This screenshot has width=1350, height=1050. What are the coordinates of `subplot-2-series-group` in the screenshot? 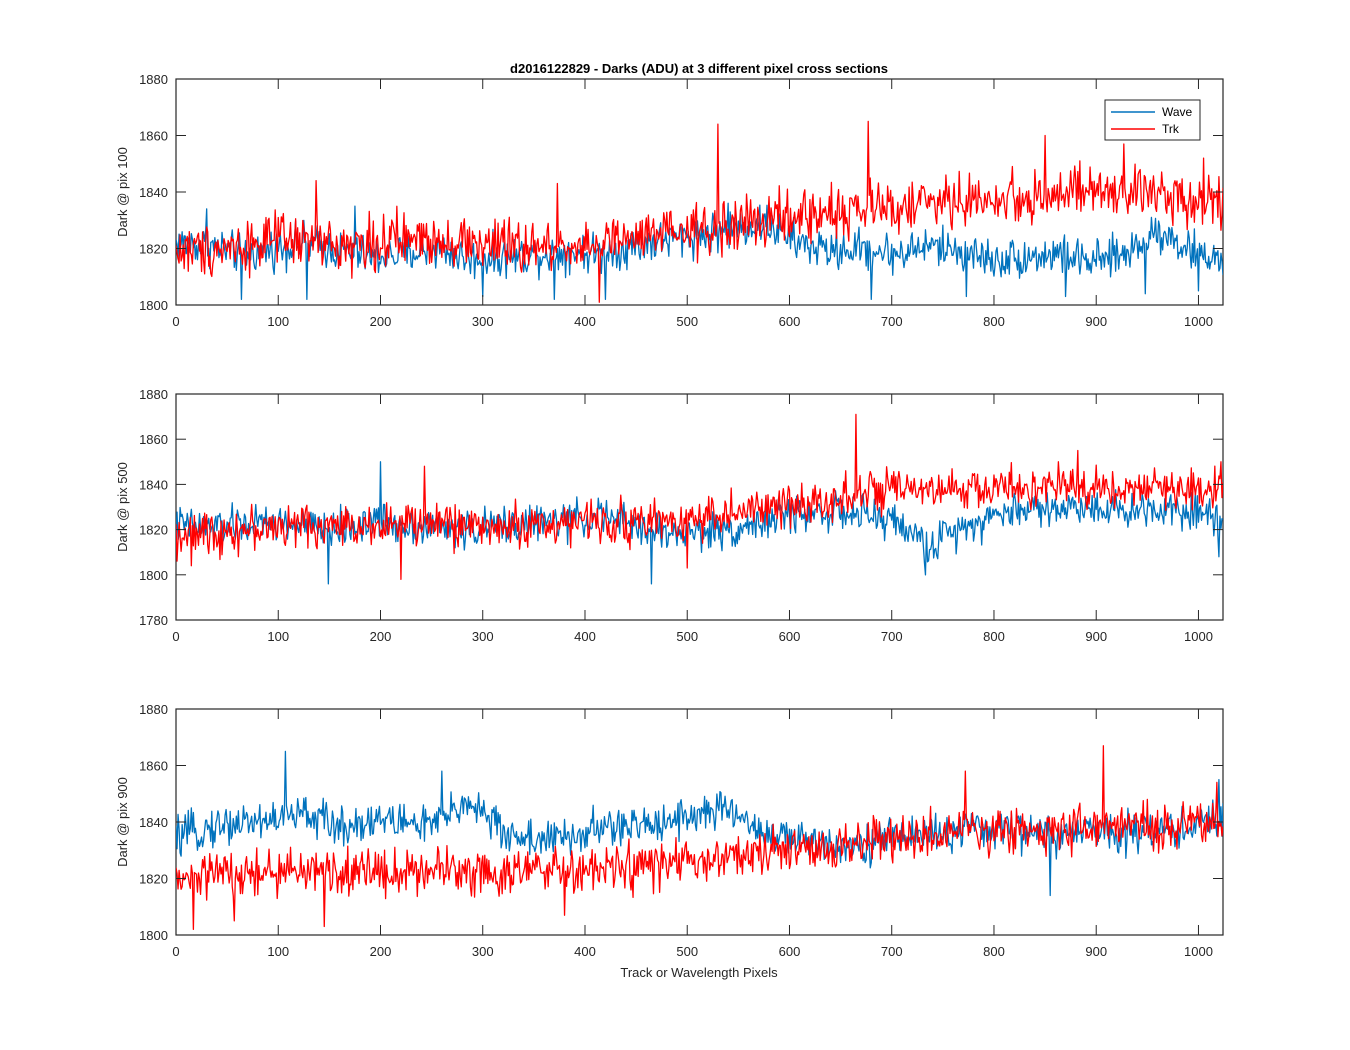 It's located at (699, 499).